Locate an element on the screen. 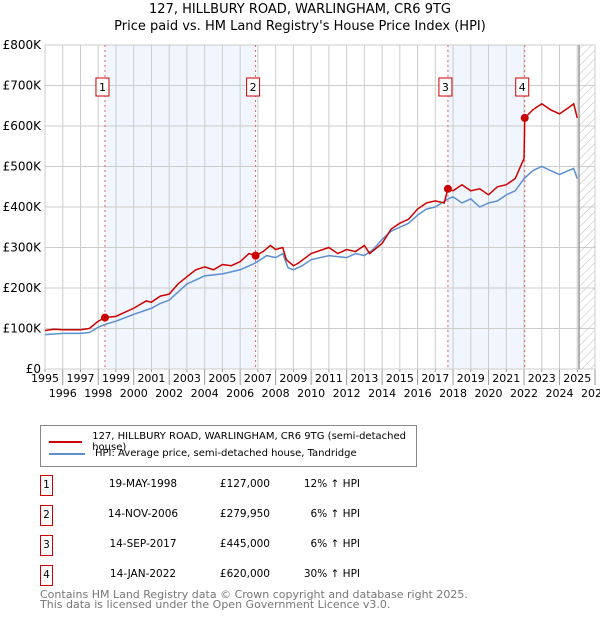 This screenshot has height=620, width=600. x-tick-label: 2019 is located at coordinates (471, 378).